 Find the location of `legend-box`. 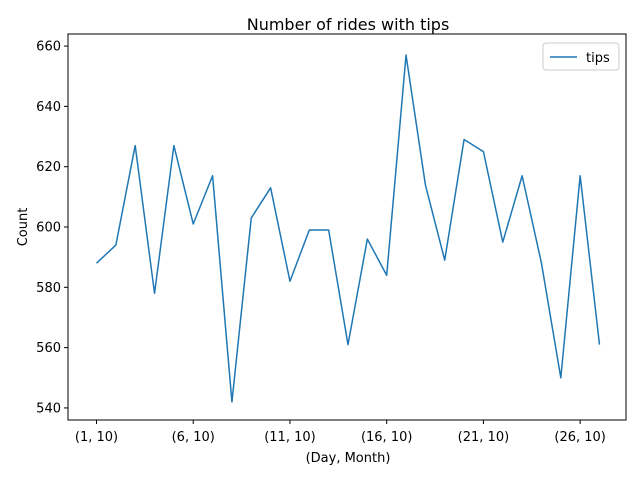

legend-box is located at coordinates (581, 56).